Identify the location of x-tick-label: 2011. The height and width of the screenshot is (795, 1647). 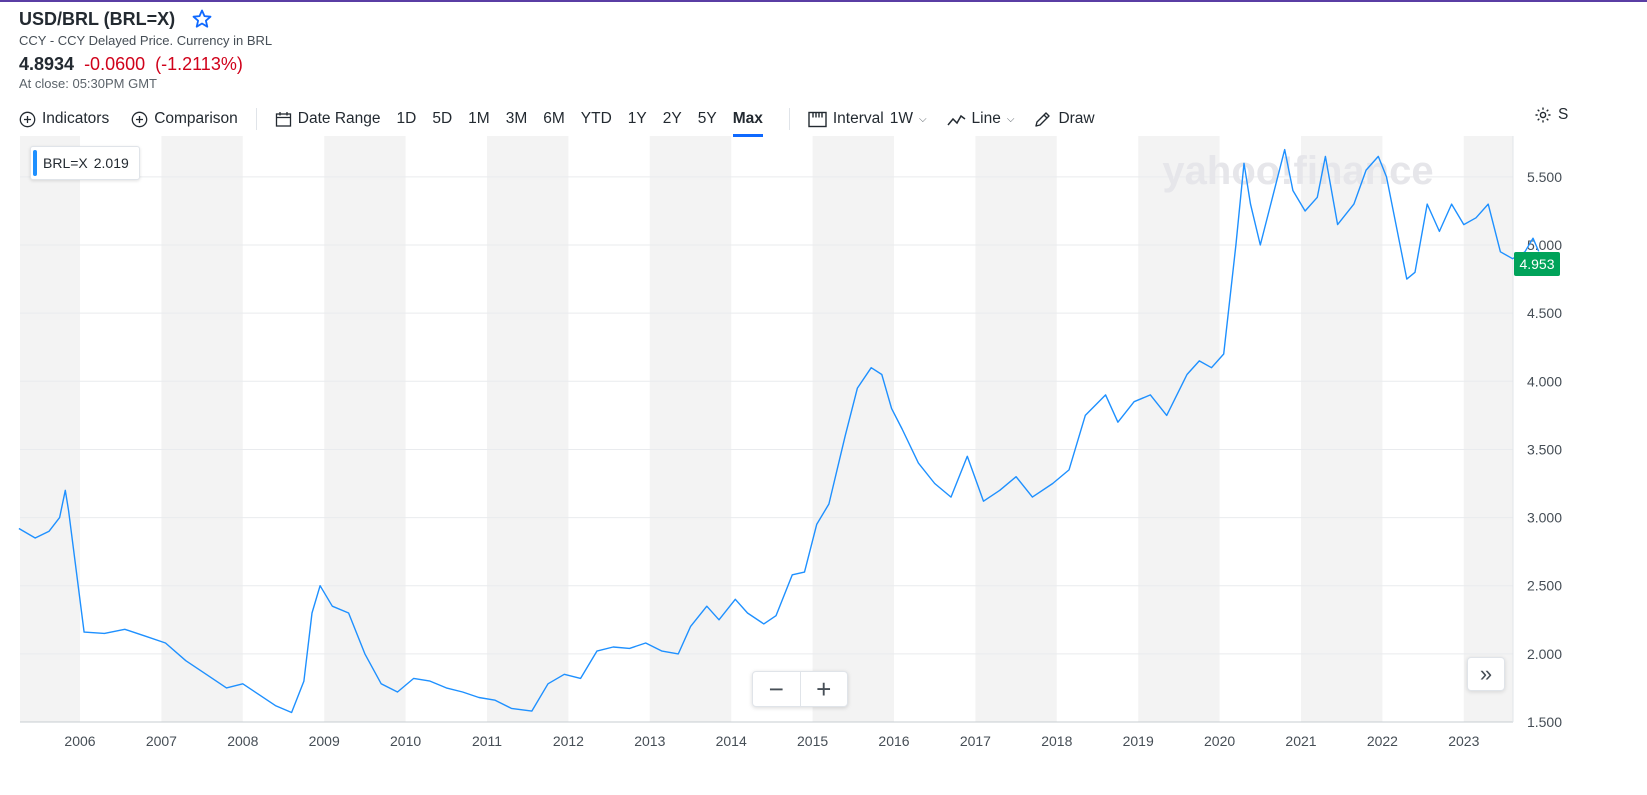
(487, 741).